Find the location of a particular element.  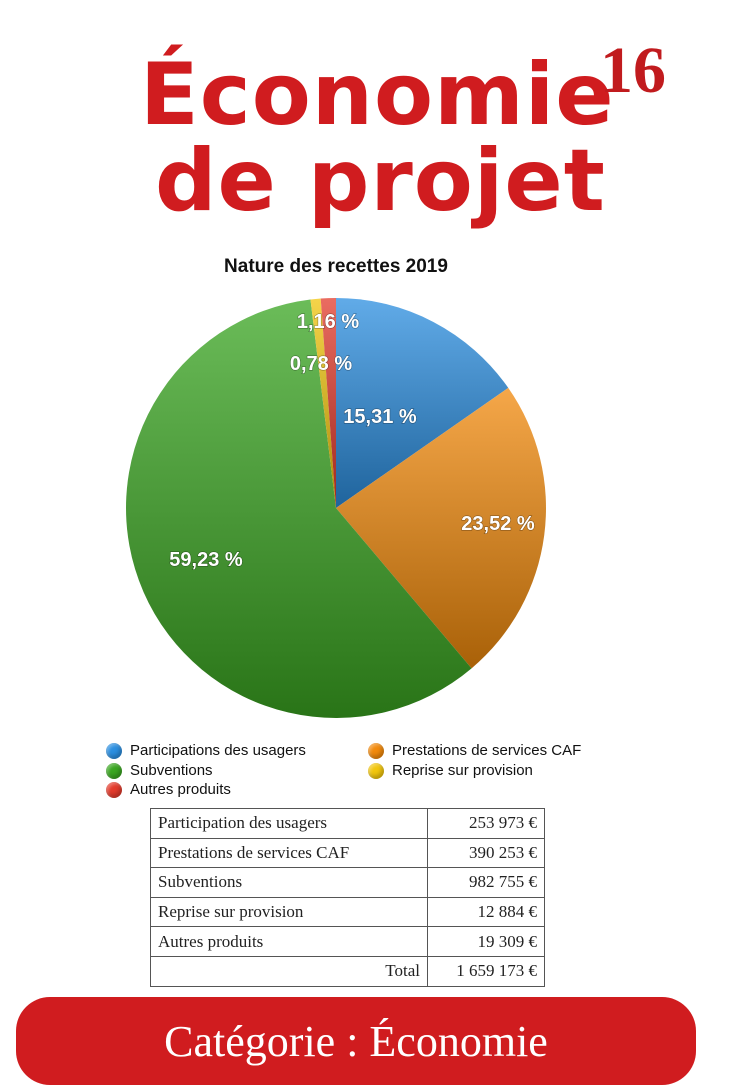

table-row: Participation des usagers 253 973 € is located at coordinates (347, 823).